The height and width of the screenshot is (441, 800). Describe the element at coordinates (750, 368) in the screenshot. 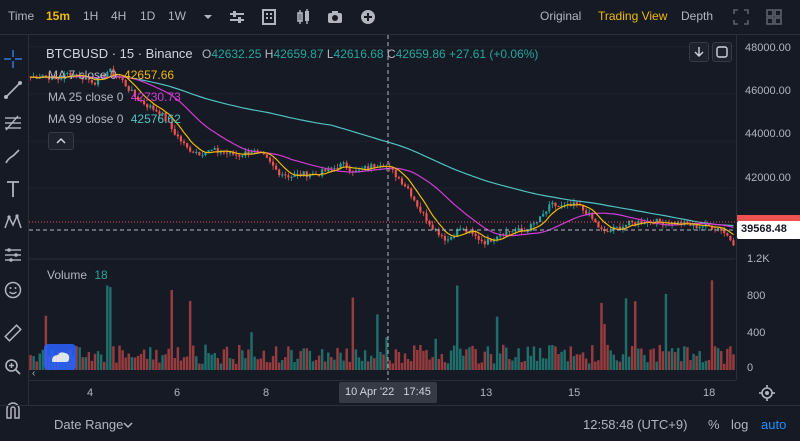

I see `volume-tick: 0` at that location.